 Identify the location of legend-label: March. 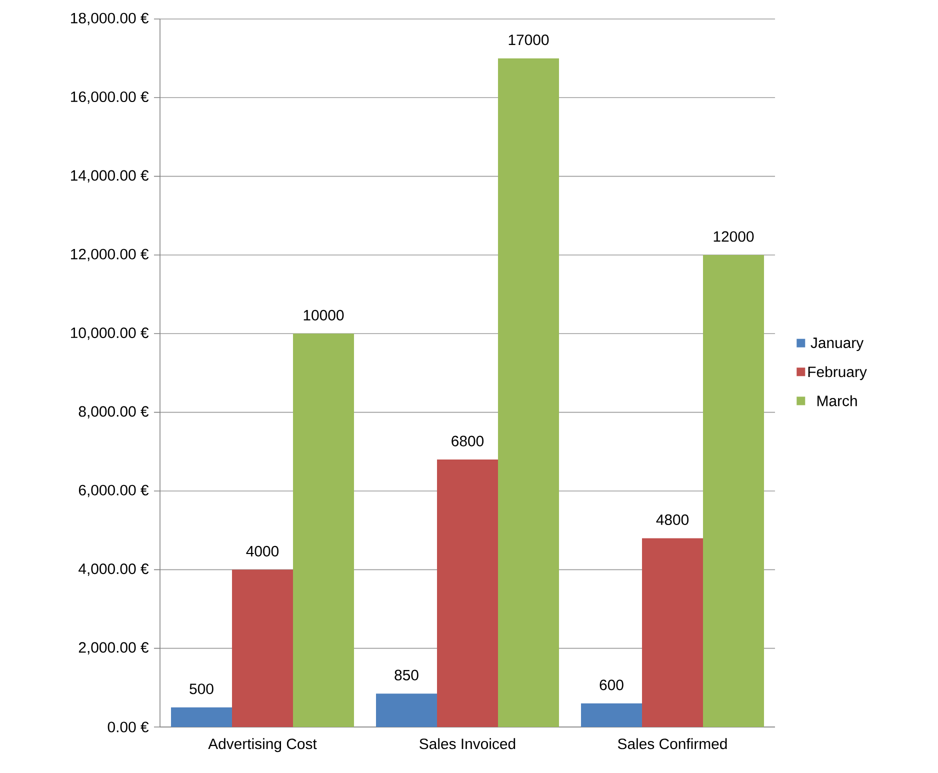
(837, 400).